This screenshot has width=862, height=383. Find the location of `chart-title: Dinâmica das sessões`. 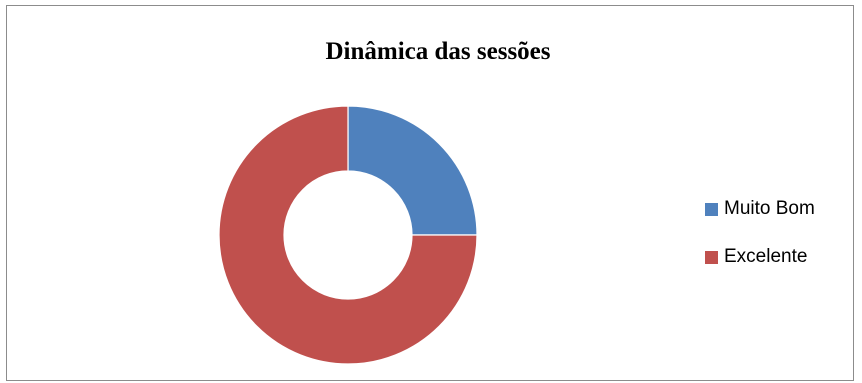

chart-title: Dinâmica das sessões is located at coordinates (438, 51).